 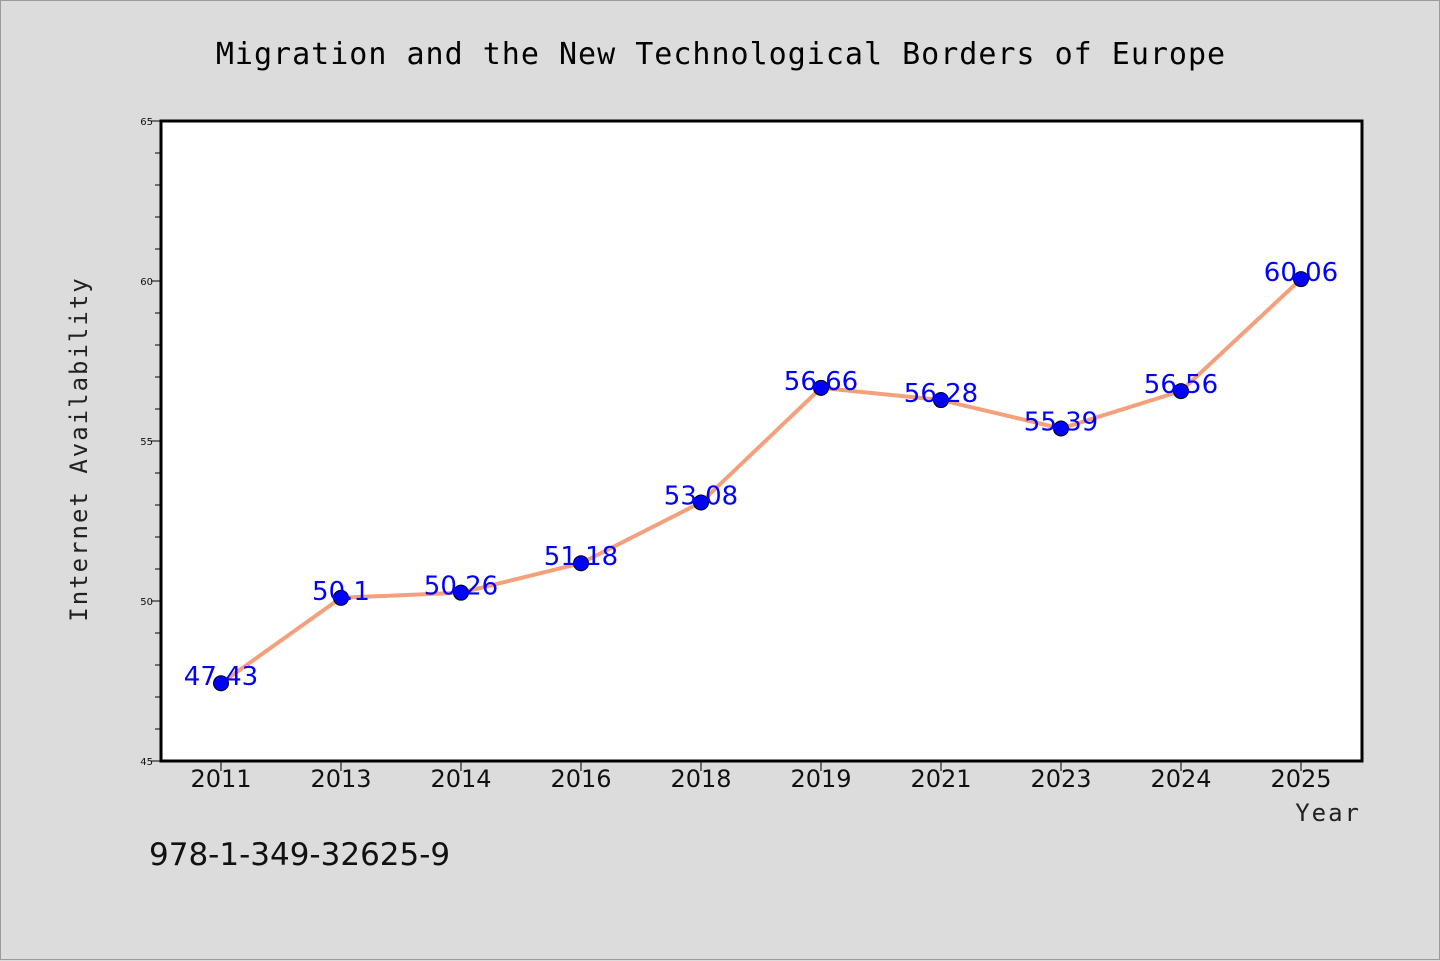 I want to click on y-tick-label: 45, so click(x=146, y=762).